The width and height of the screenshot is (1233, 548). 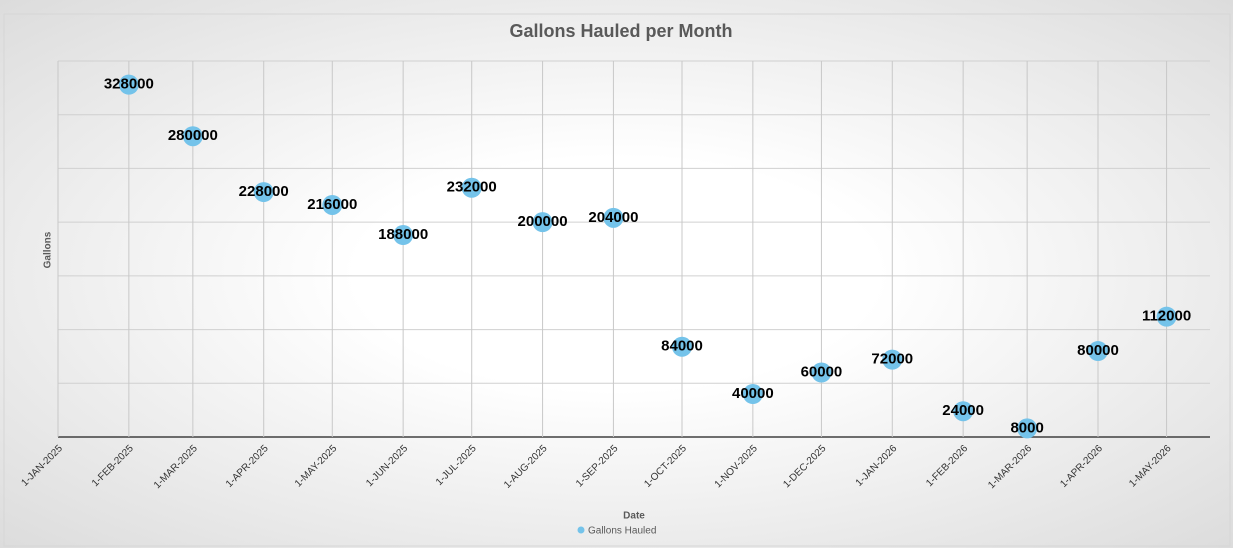 What do you see at coordinates (804, 466) in the screenshot?
I see `x-tick-label: 1-DEC-2025` at bounding box center [804, 466].